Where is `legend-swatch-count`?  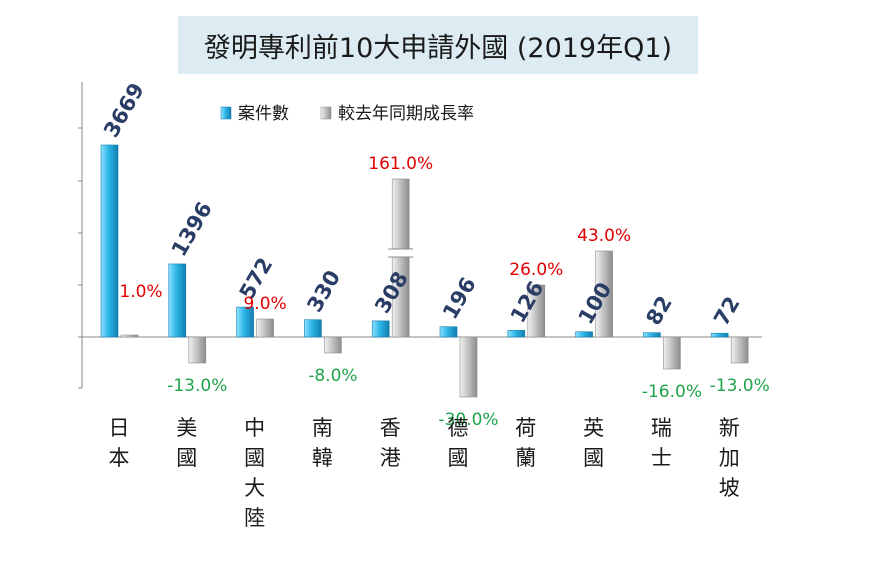
legend-swatch-count is located at coordinates (226, 113).